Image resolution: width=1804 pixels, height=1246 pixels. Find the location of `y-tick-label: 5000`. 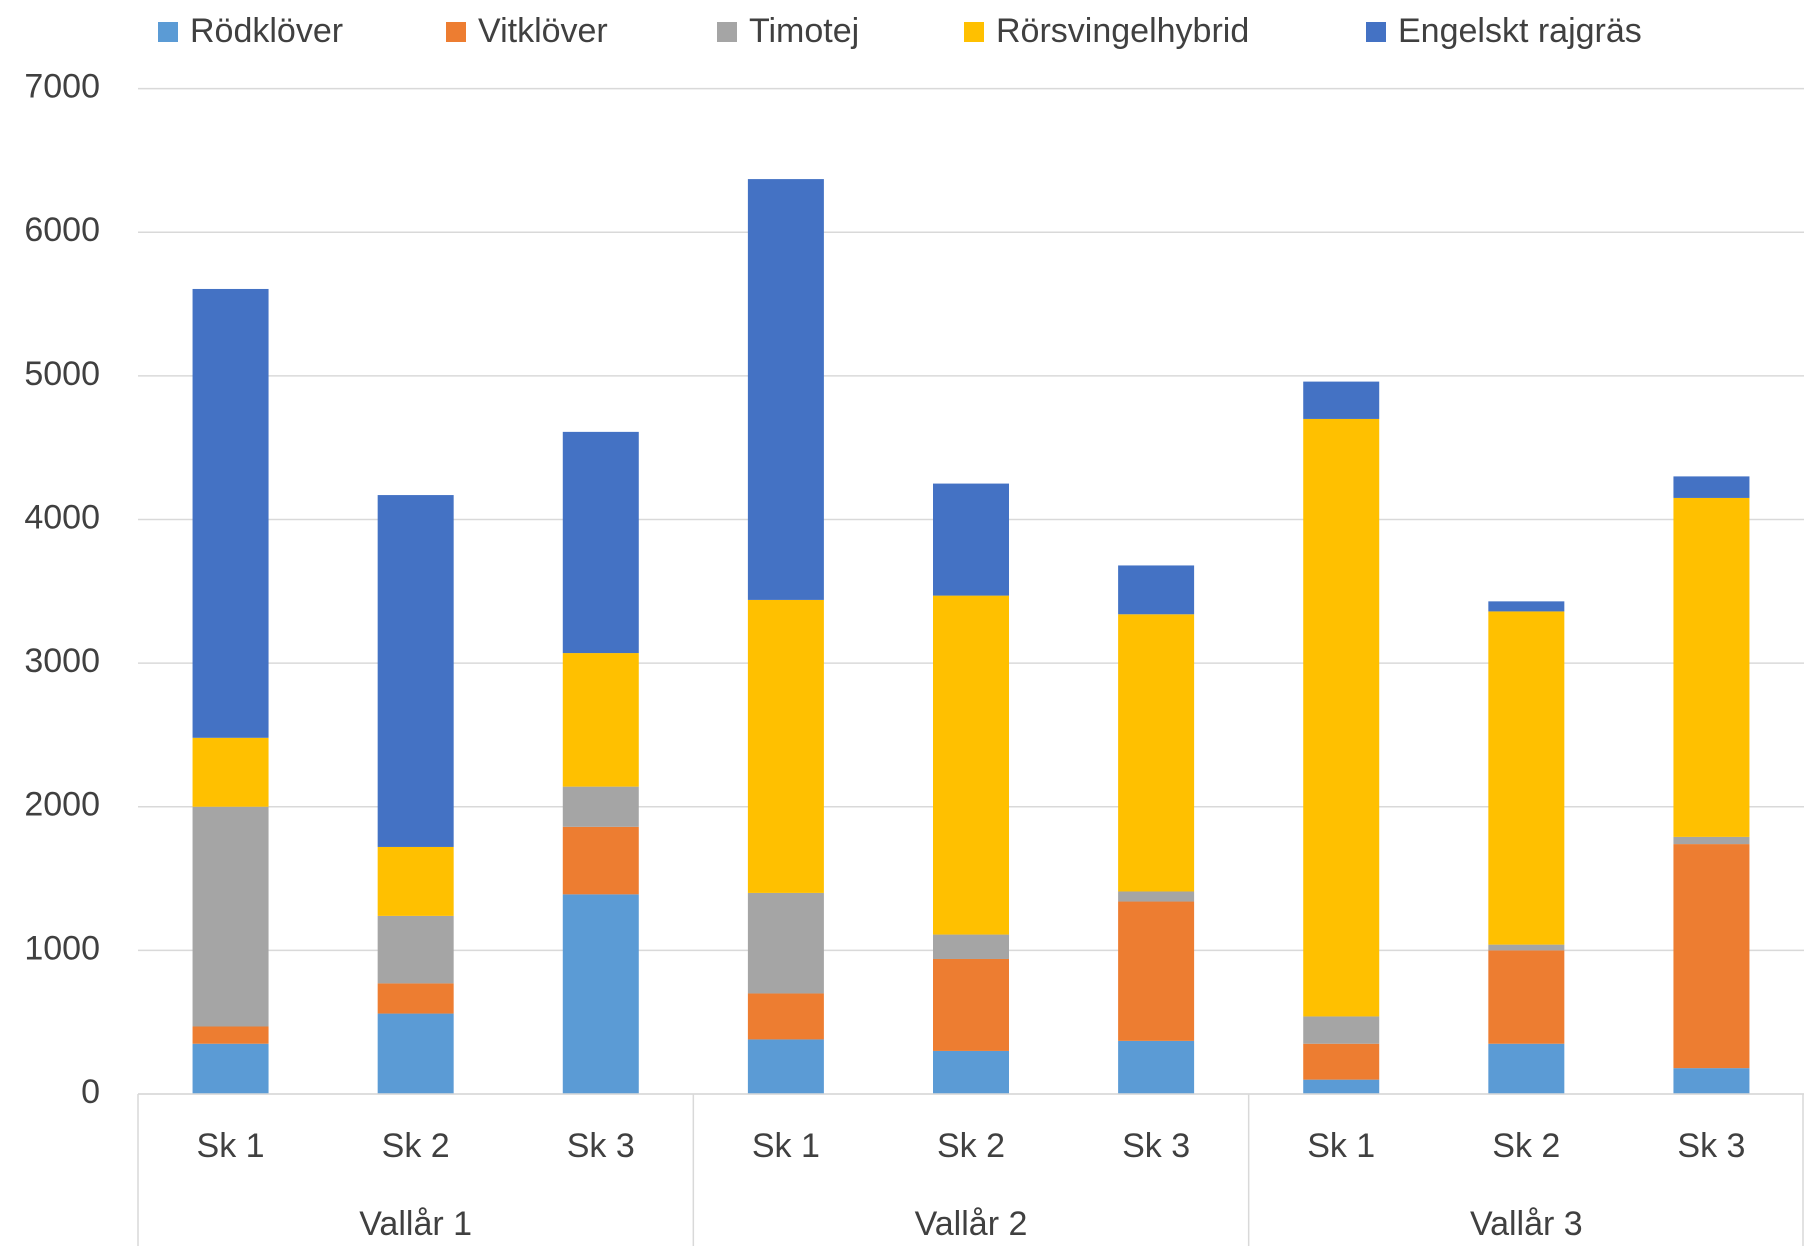

y-tick-label: 5000 is located at coordinates (62, 374).